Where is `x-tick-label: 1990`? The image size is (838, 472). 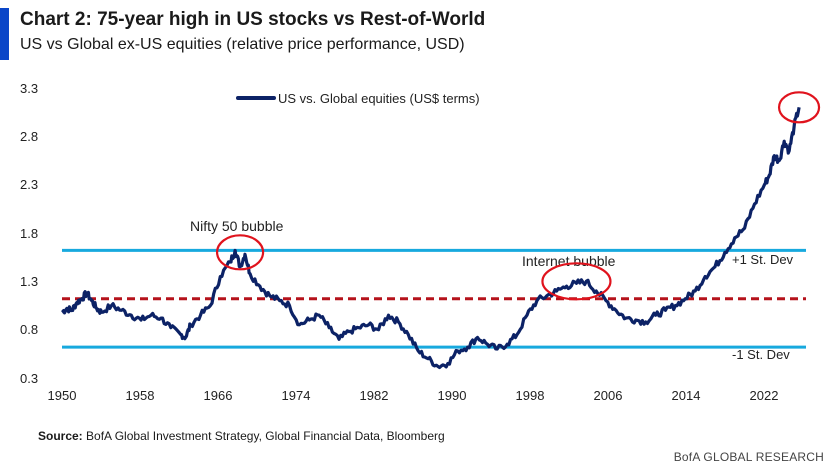
x-tick-label: 1990 is located at coordinates (452, 395).